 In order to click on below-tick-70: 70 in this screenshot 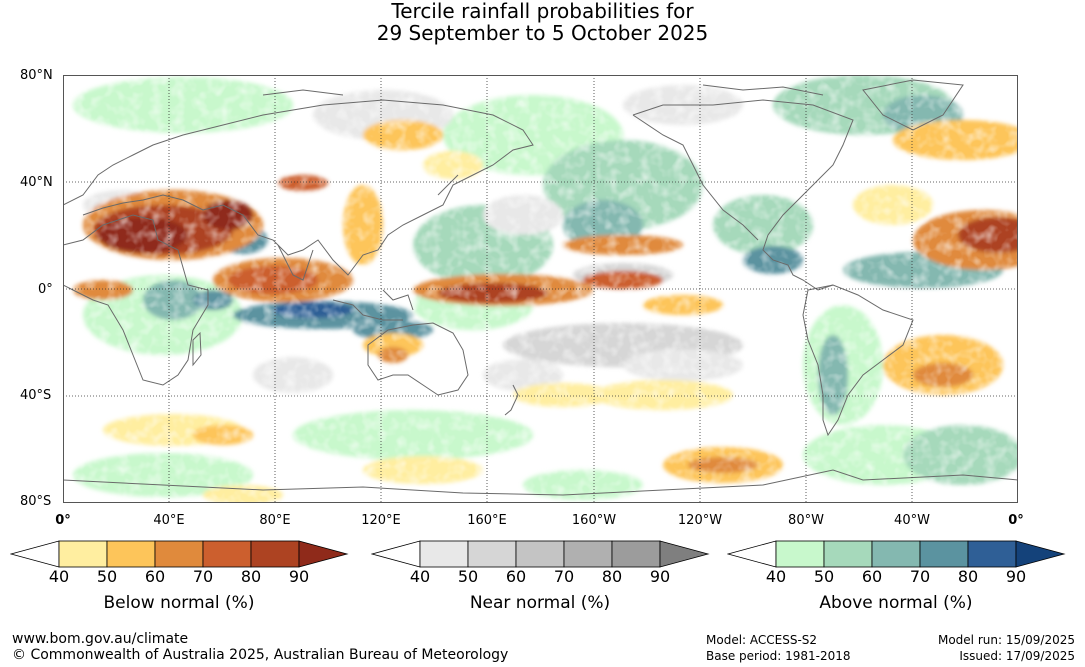, I will do `click(203, 576)`.